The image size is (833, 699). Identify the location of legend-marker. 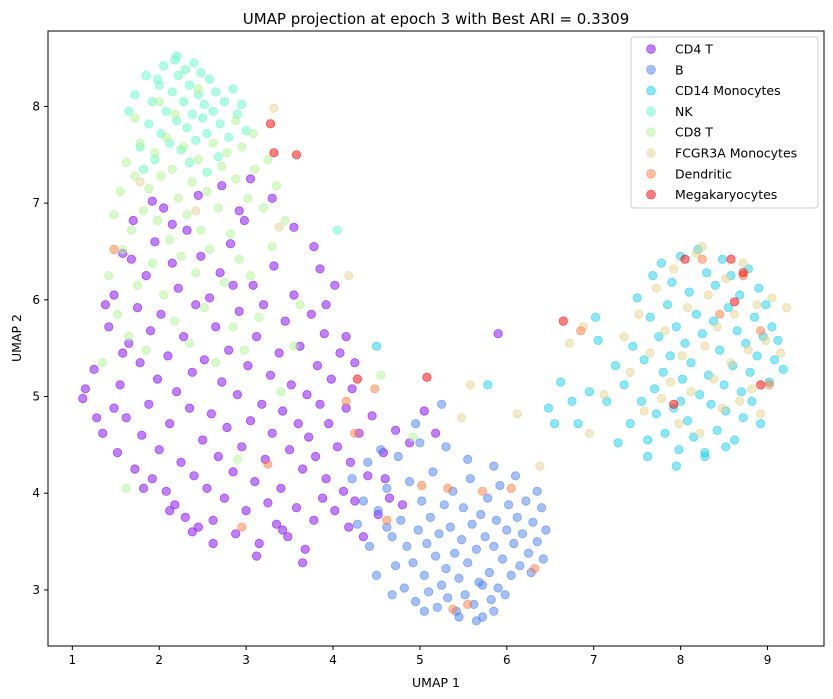
(651, 111).